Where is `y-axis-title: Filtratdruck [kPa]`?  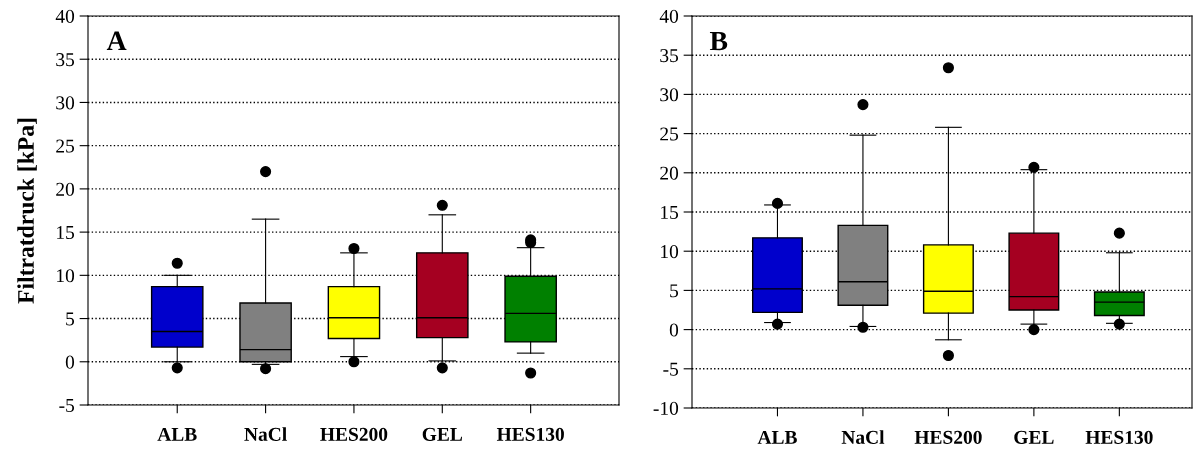 y-axis-title: Filtratdruck [kPa] is located at coordinates (27, 211).